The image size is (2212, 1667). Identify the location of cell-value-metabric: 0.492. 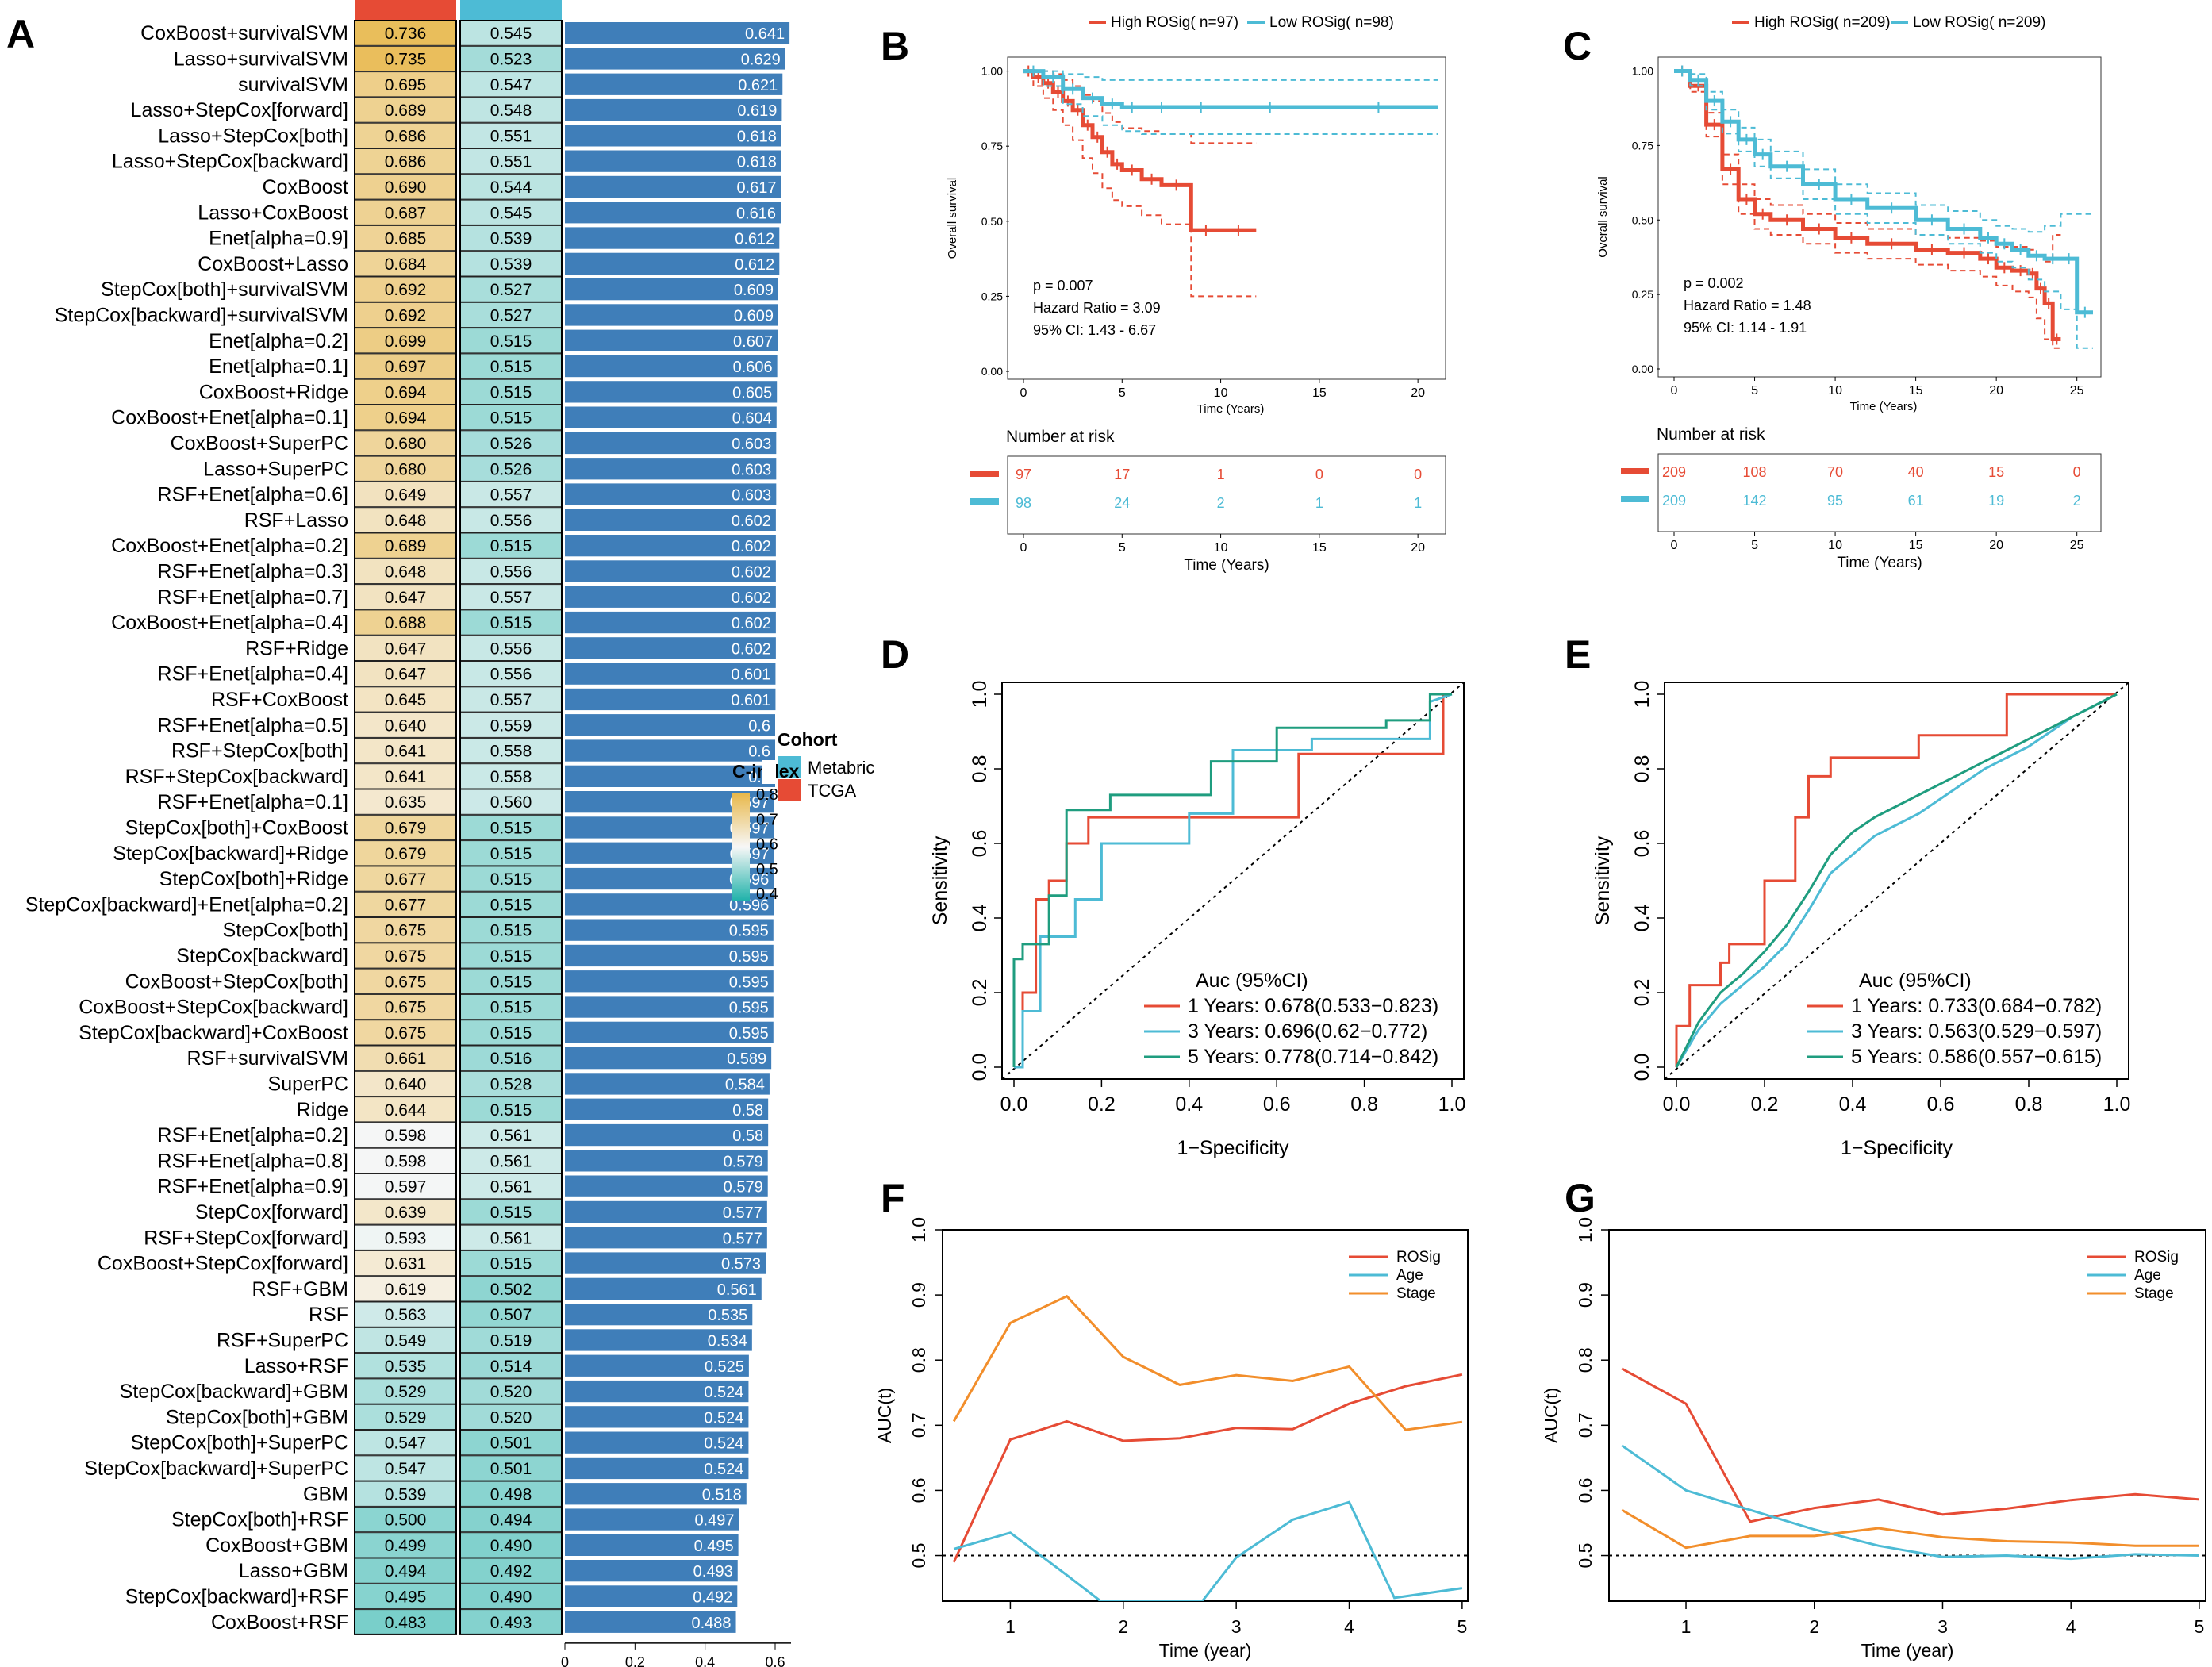
(511, 1571).